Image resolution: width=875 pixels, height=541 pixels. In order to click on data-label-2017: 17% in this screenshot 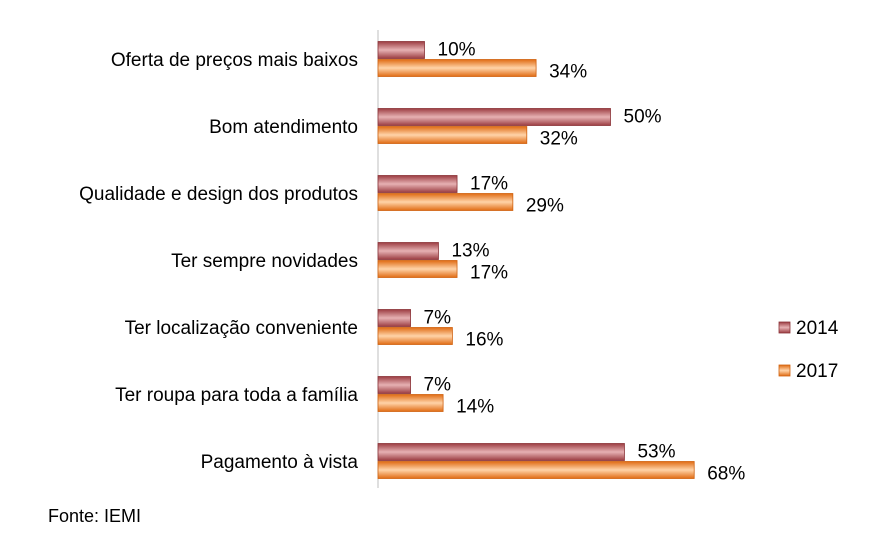, I will do `click(489, 273)`.